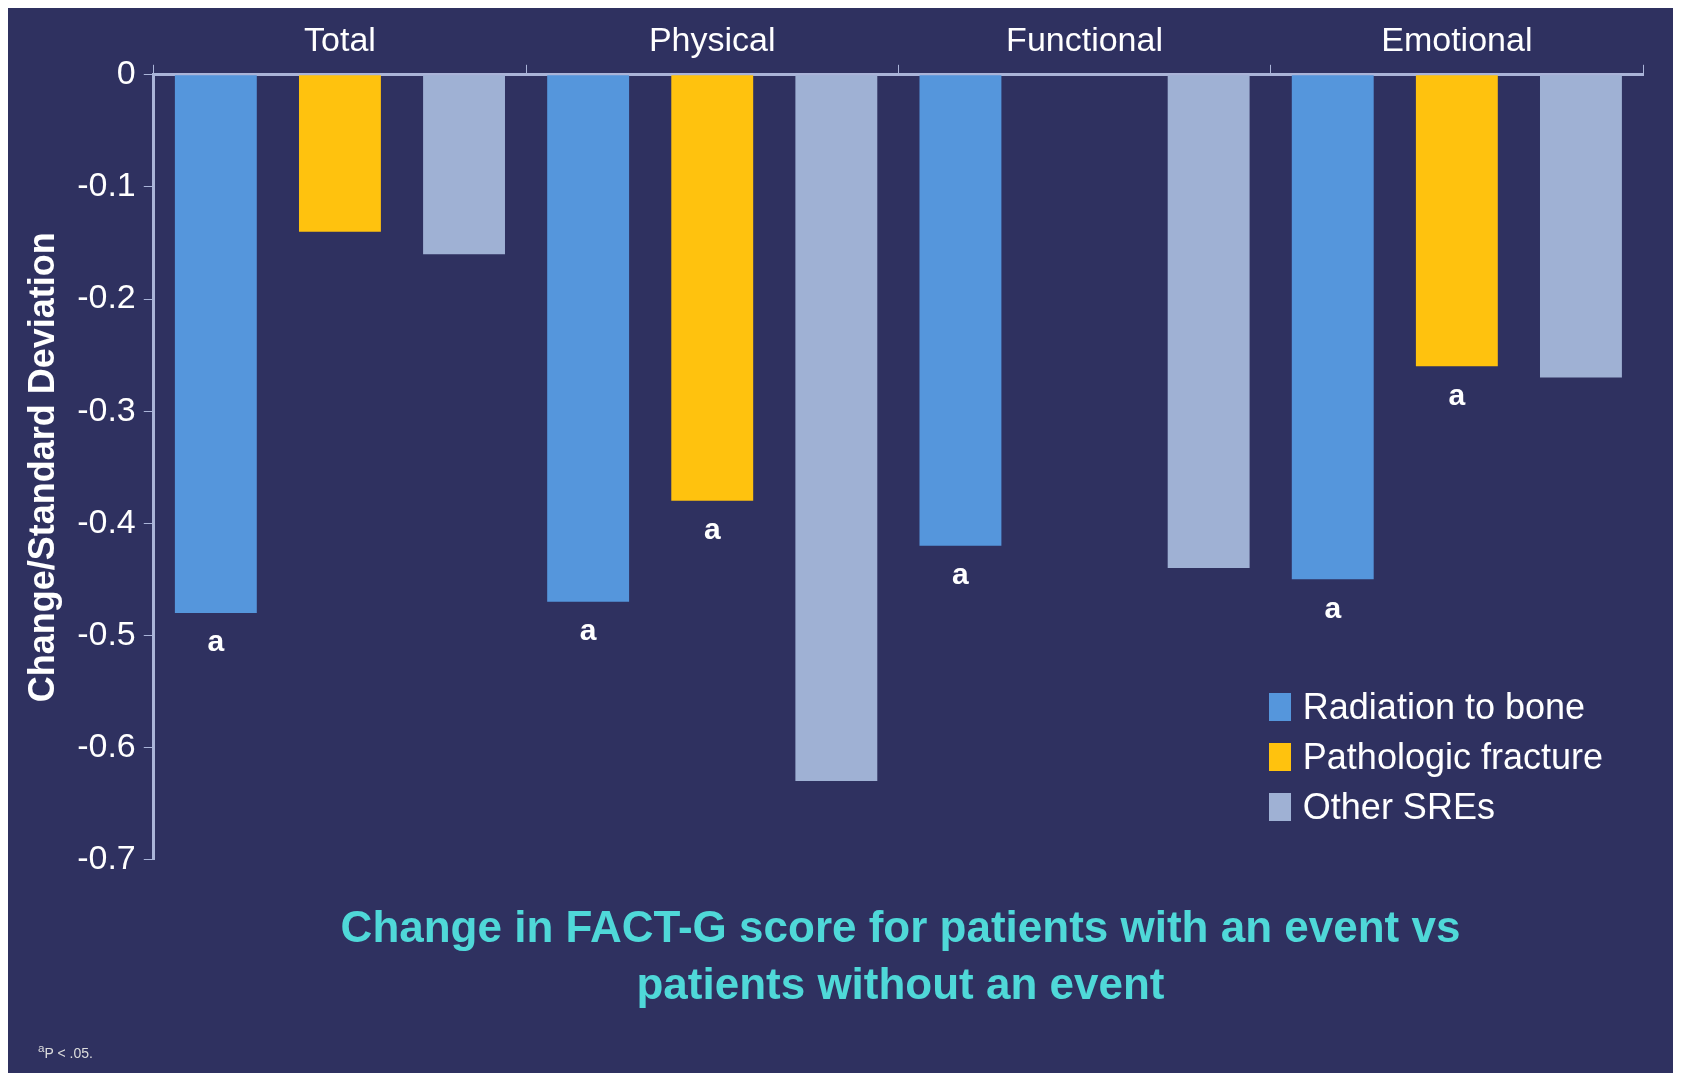 This screenshot has width=1681, height=1081. Describe the element at coordinates (106, 520) in the screenshot. I see `y-tick-label: -0.4` at that location.